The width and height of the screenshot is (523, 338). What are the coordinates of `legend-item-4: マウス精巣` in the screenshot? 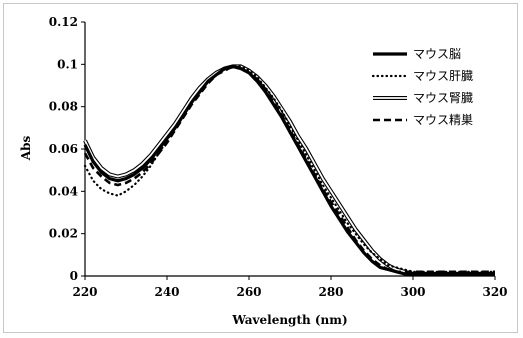 It's located at (423, 120).